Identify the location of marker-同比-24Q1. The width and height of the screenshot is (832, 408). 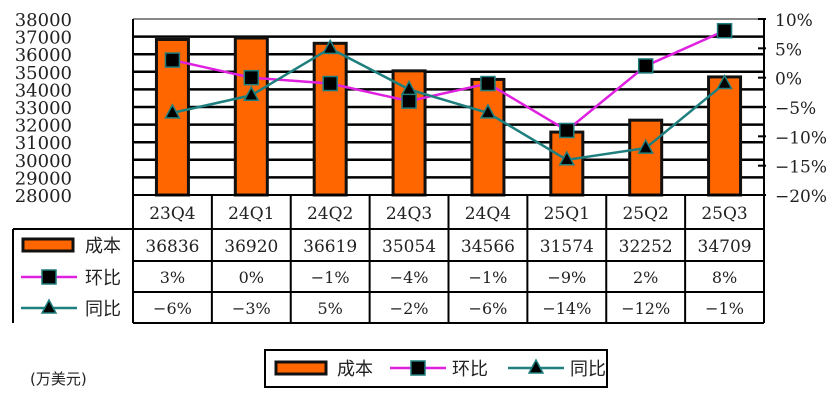
(251, 93).